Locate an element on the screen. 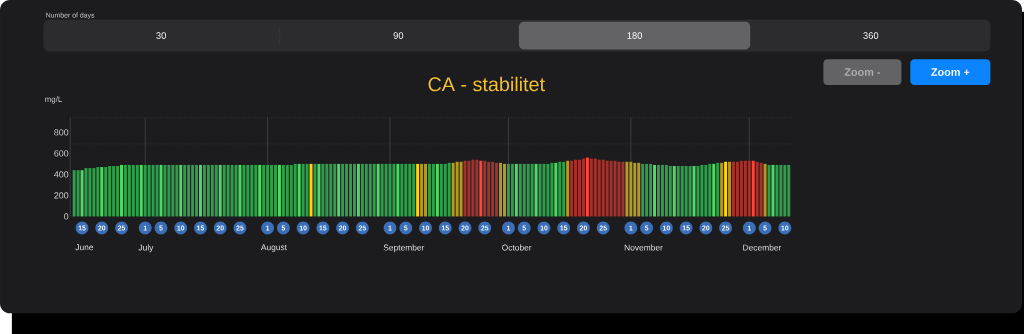 The image size is (1024, 334). text: 180 is located at coordinates (635, 35).